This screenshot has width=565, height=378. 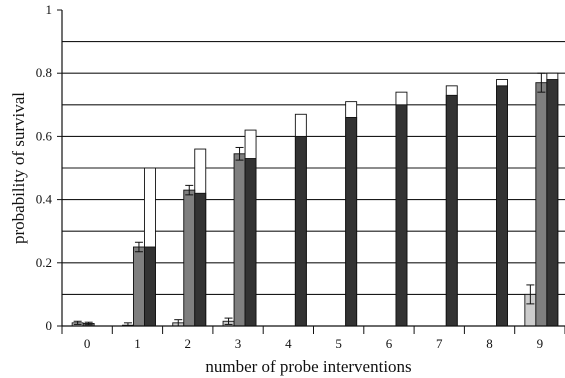 I want to click on y-tick-label: 0.6, so click(x=44, y=135).